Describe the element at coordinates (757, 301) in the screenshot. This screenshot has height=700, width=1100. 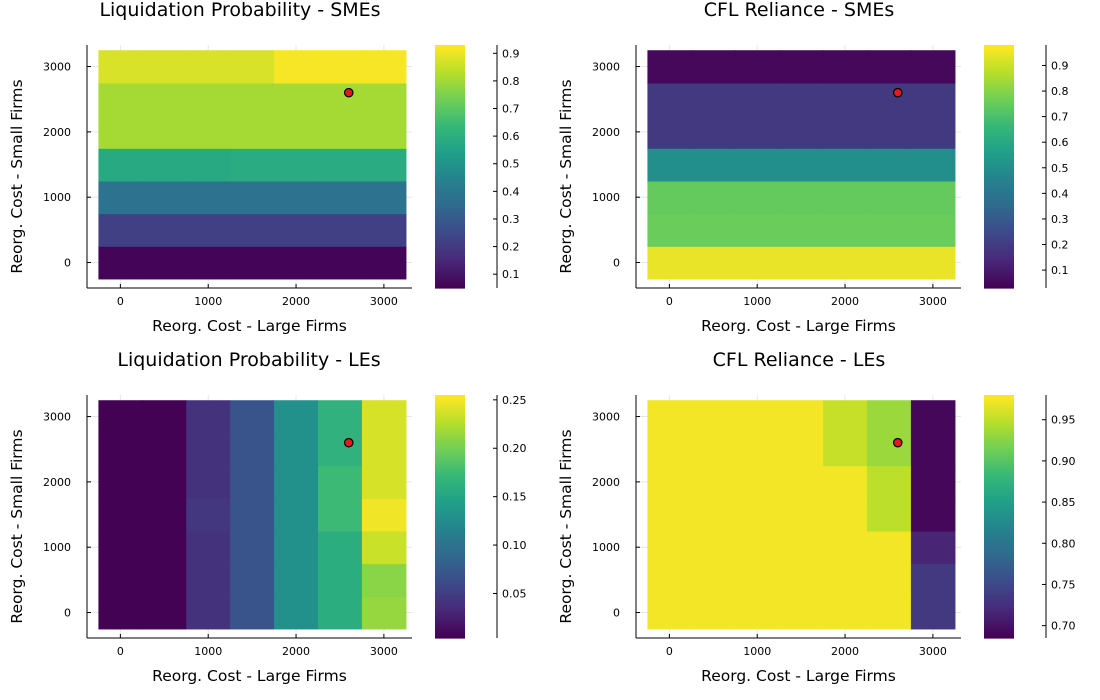
I see `x-tick-label: 1000` at that location.